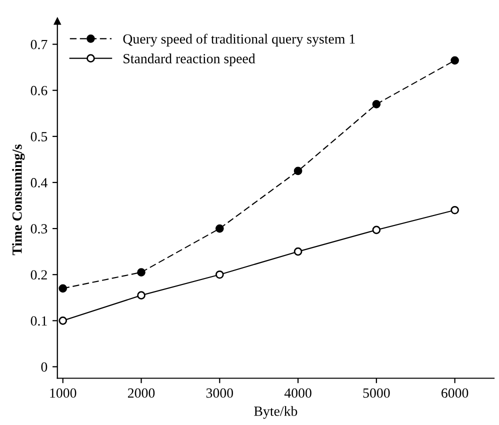 This screenshot has height=425, width=499. I want to click on y-axis-title: Time Consuming/s, so click(18, 200).